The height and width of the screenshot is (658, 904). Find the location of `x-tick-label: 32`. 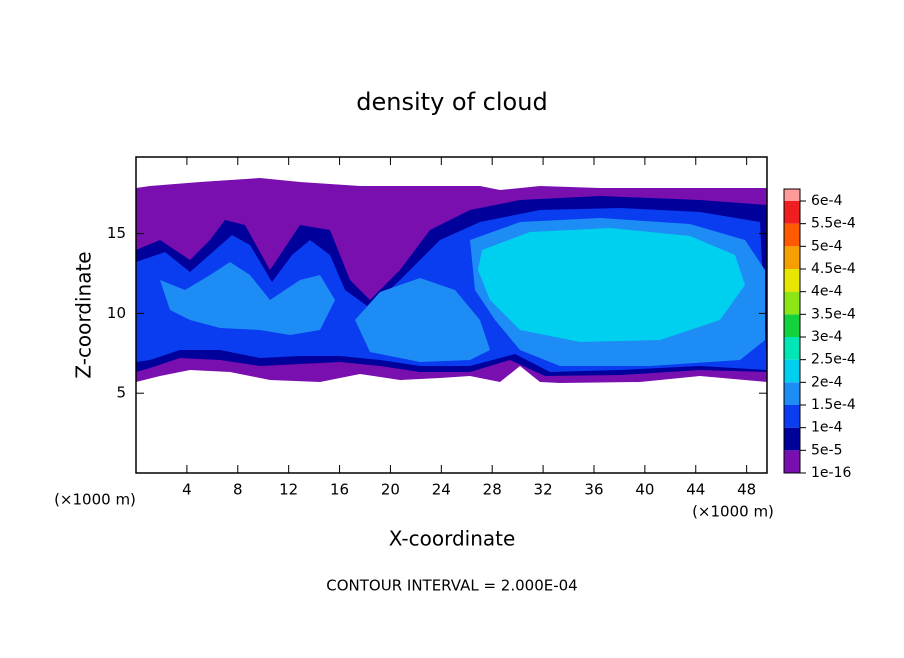

x-tick-label: 32 is located at coordinates (543, 490).